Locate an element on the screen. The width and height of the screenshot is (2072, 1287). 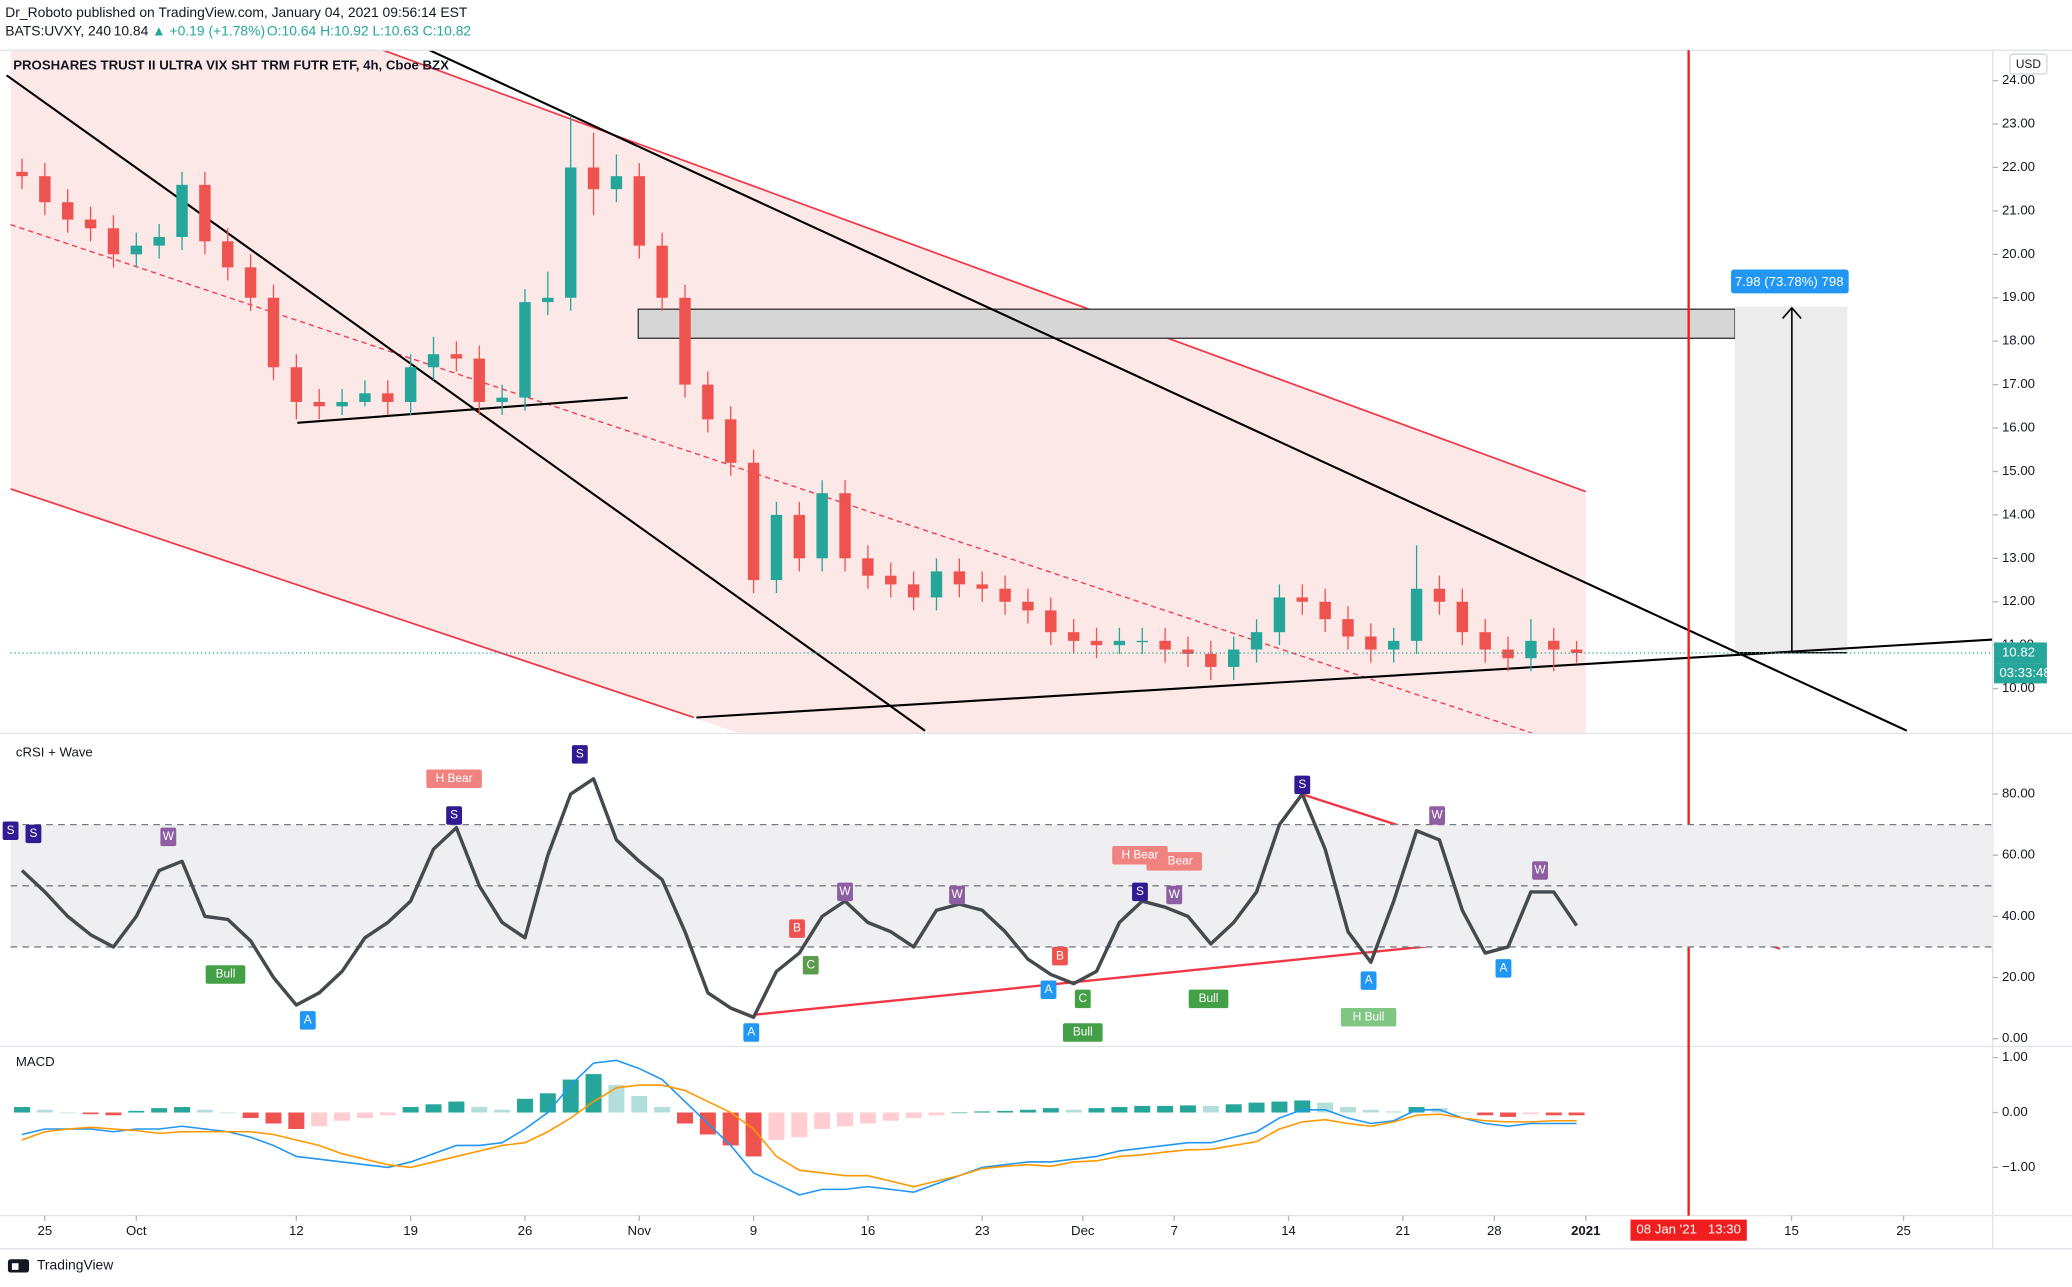
brand-logo is located at coordinates (18, 1266).